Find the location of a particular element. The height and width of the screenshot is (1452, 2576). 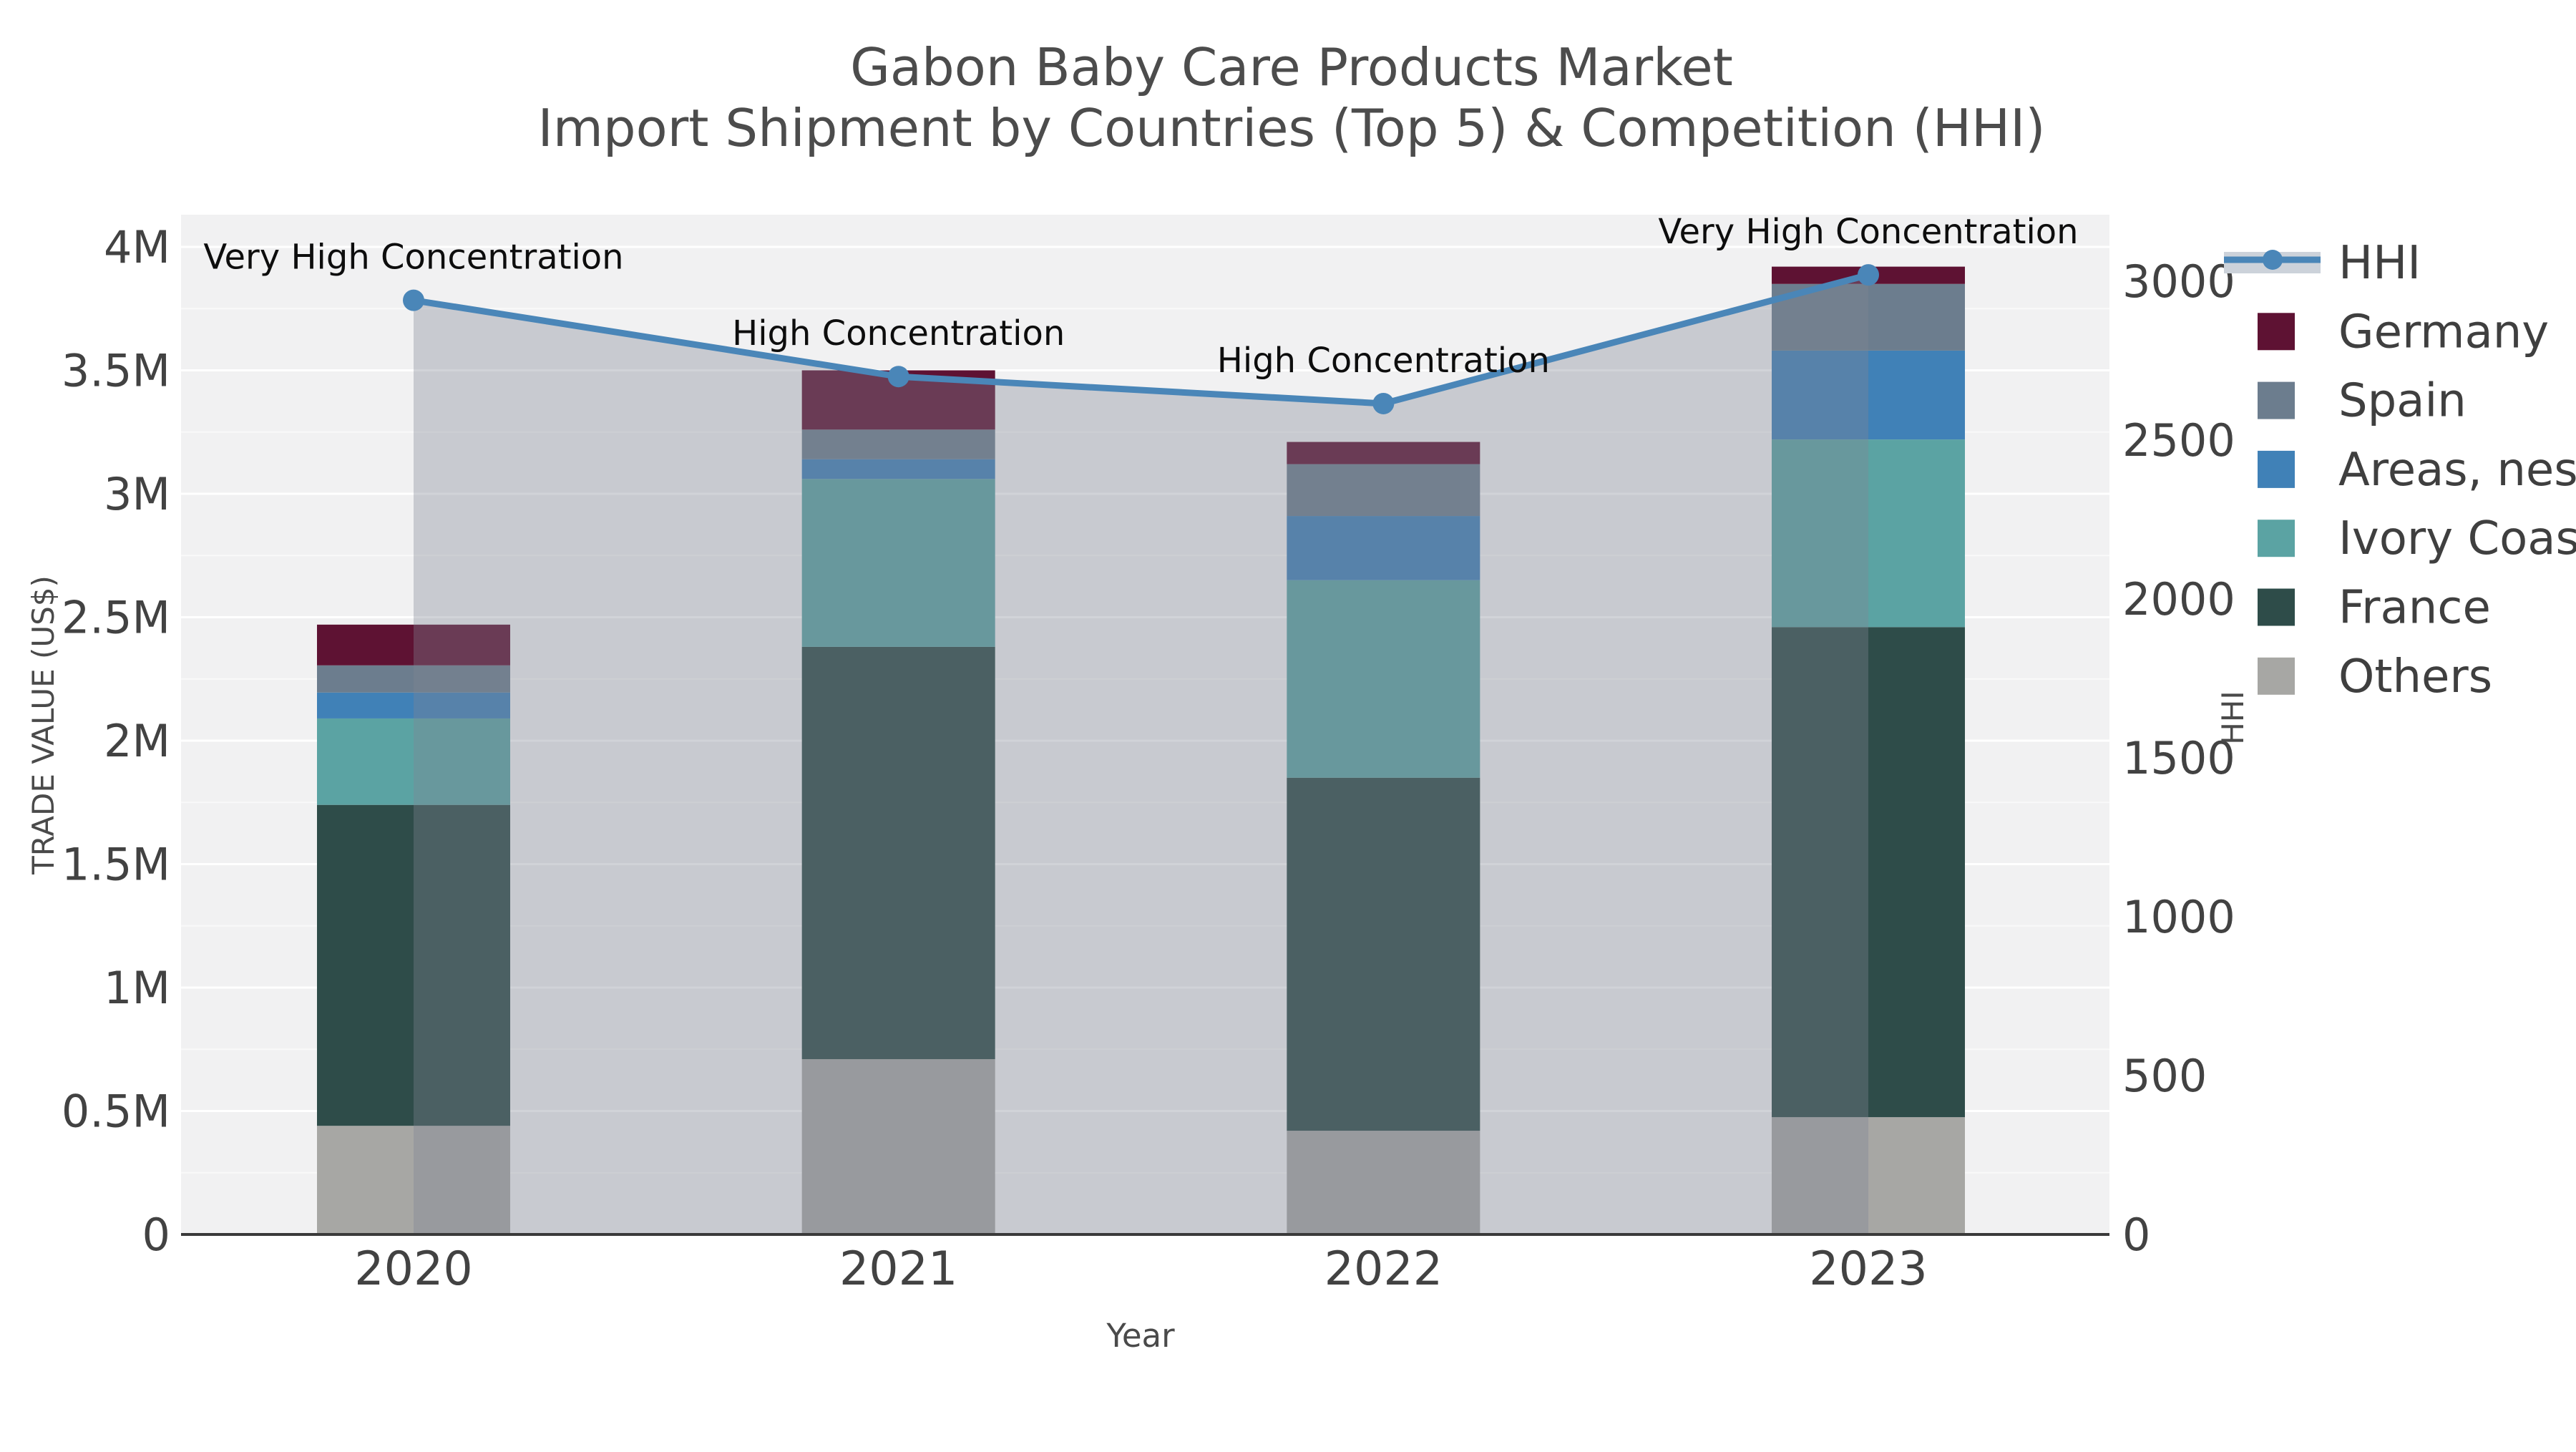

y-left-axis-label: TRADE VALUE (US$) is located at coordinates (43, 725).